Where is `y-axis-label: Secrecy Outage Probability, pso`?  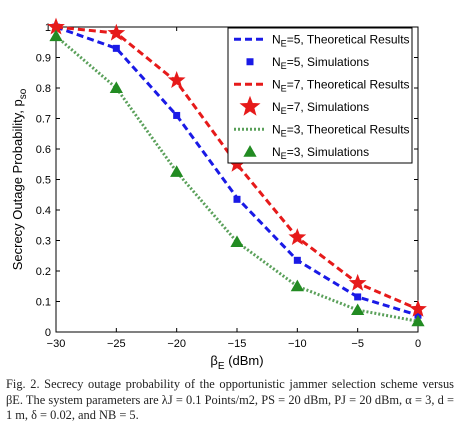 y-axis-label: Secrecy Outage Probability, pso is located at coordinates (19, 179).